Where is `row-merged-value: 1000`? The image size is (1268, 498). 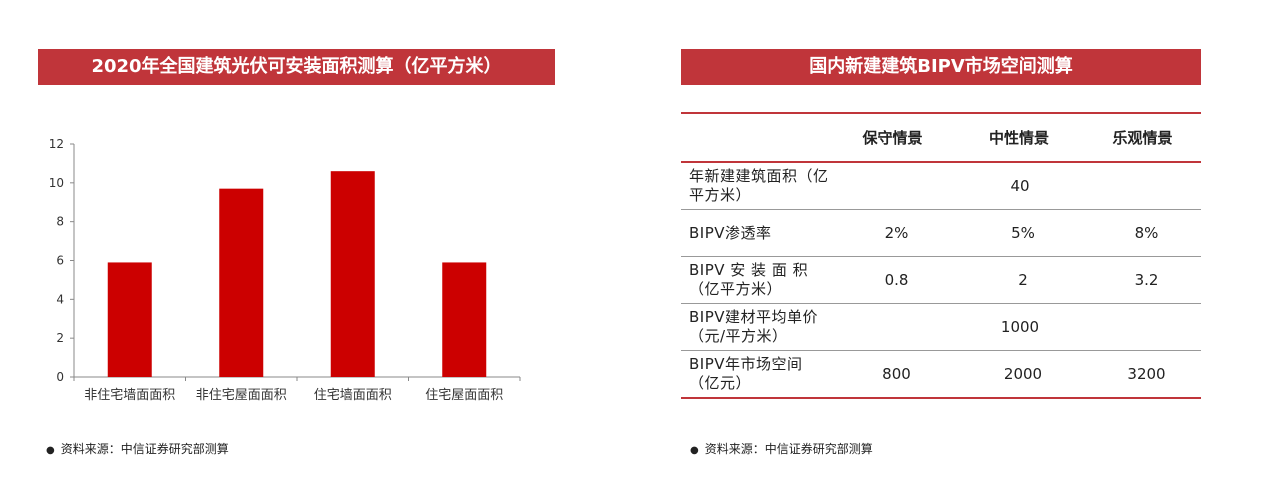 row-merged-value: 1000 is located at coordinates (1016, 327).